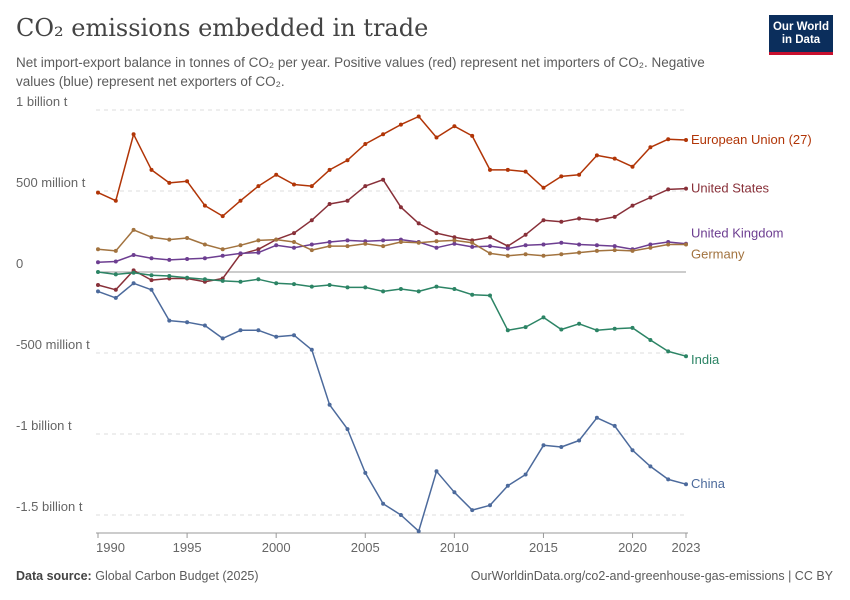 The height and width of the screenshot is (600, 850). Describe the element at coordinates (454, 547) in the screenshot. I see `x-tick-label: 2010` at that location.